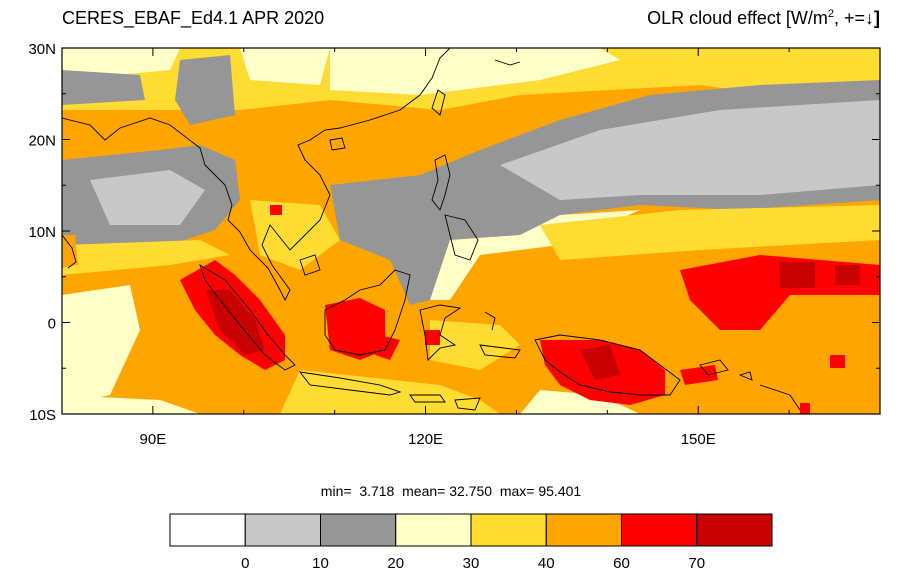  What do you see at coordinates (42, 141) in the screenshot?
I see `lat-tick-label: 20N` at bounding box center [42, 141].